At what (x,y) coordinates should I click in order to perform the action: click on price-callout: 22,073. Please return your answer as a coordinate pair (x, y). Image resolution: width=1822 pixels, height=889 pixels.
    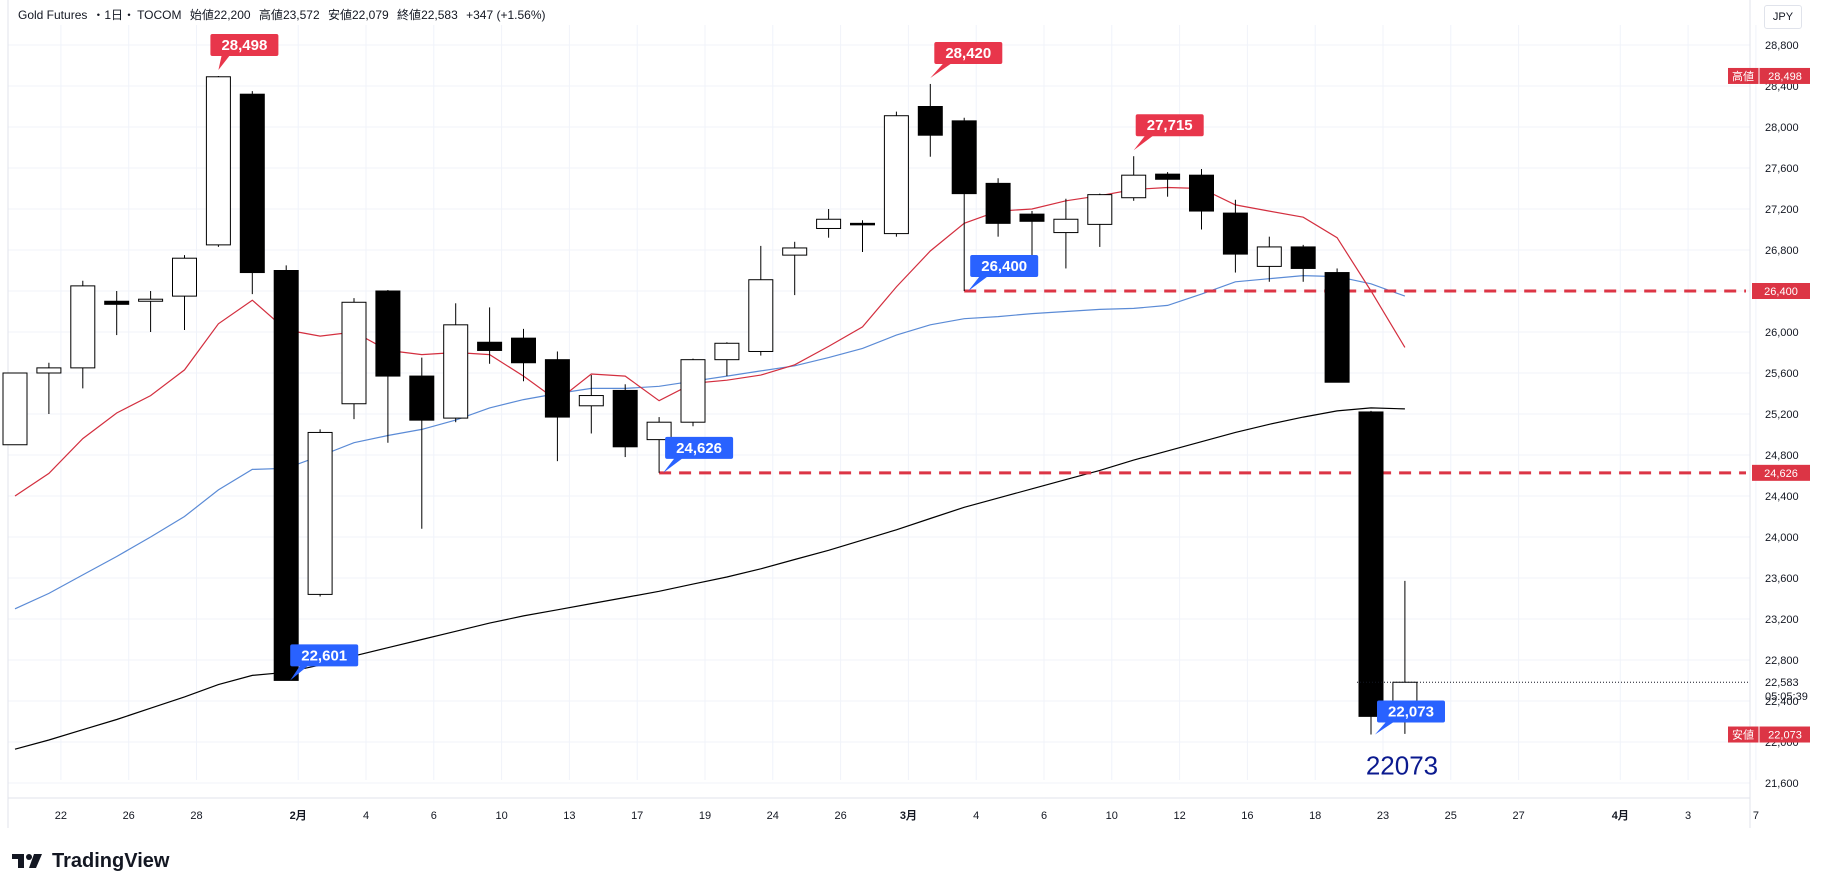
    Looking at the image, I should click on (1410, 717).